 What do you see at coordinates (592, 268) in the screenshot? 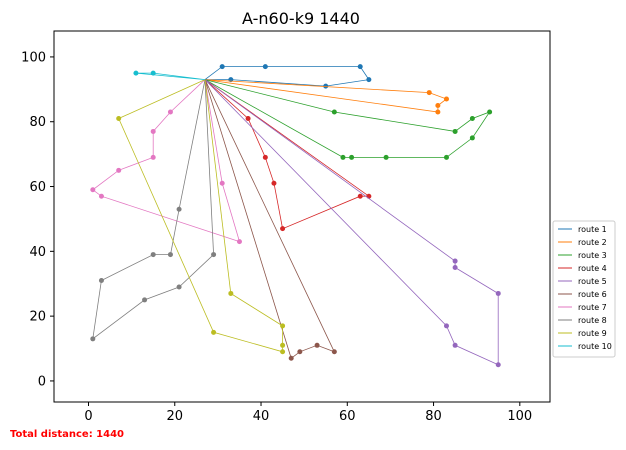
I see `legend-label-4: route 4` at bounding box center [592, 268].